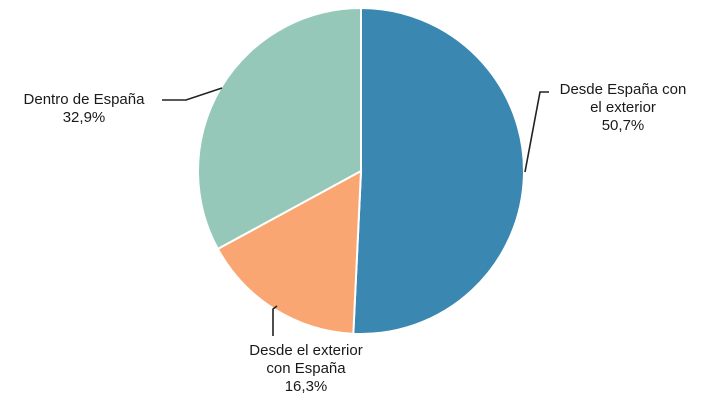 This screenshot has height=400, width=707. I want to click on leader-line-desde-el-exterior-con-espana, so click(275, 320).